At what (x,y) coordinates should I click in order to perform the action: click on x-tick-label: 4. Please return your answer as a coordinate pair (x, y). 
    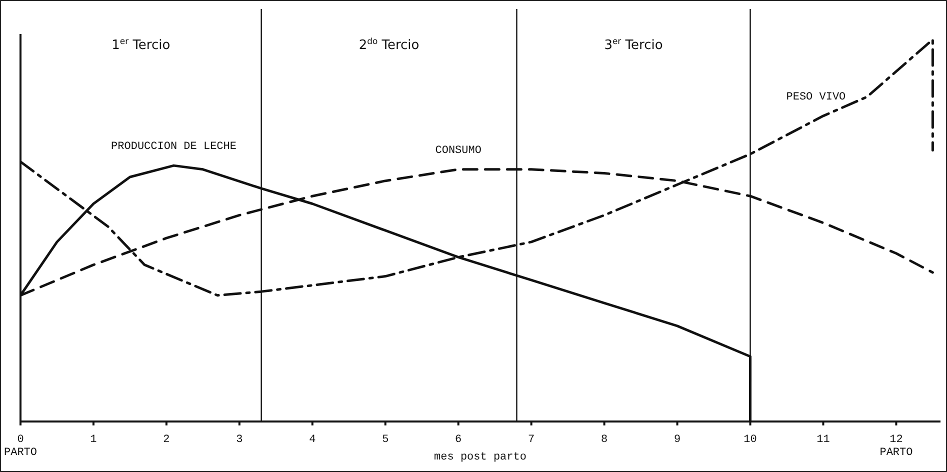
    Looking at the image, I should click on (312, 440).